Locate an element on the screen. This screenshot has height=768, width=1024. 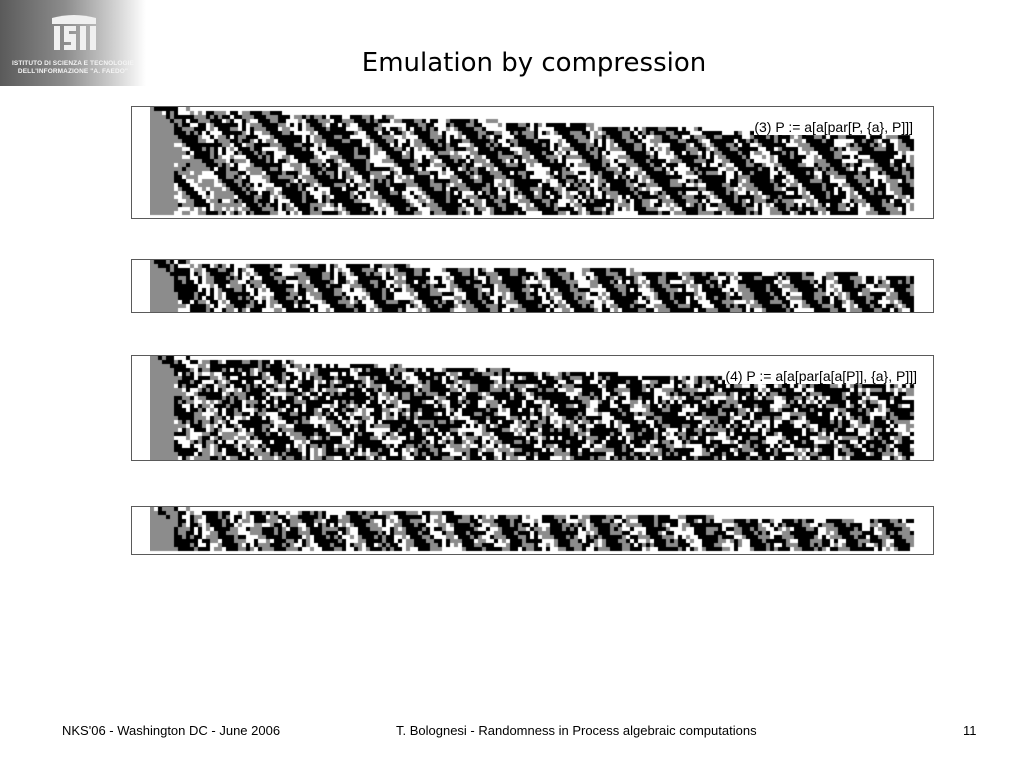
panel-label: (4) P := a[a[par[a[a[P]], {a}, P]]] is located at coordinates (821, 376).